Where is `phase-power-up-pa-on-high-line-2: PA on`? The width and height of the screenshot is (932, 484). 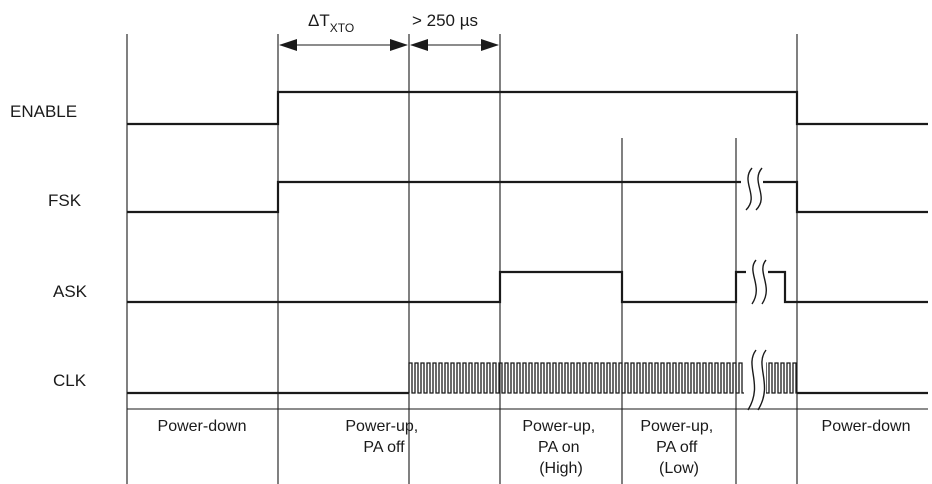
phase-power-up-pa-on-high-line-2: PA on is located at coordinates (559, 447).